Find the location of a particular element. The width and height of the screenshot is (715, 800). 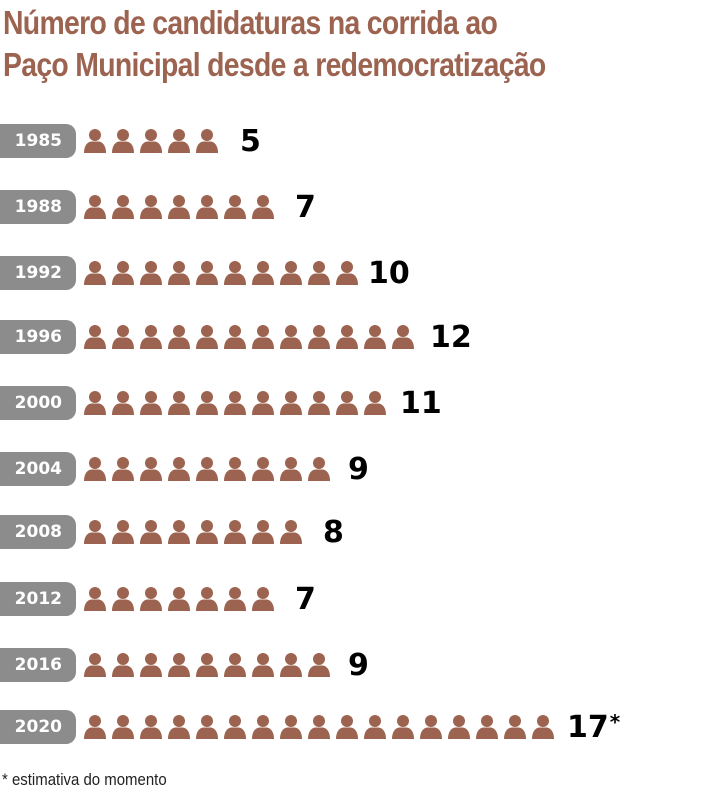

year-label: 2016 is located at coordinates (38, 665).